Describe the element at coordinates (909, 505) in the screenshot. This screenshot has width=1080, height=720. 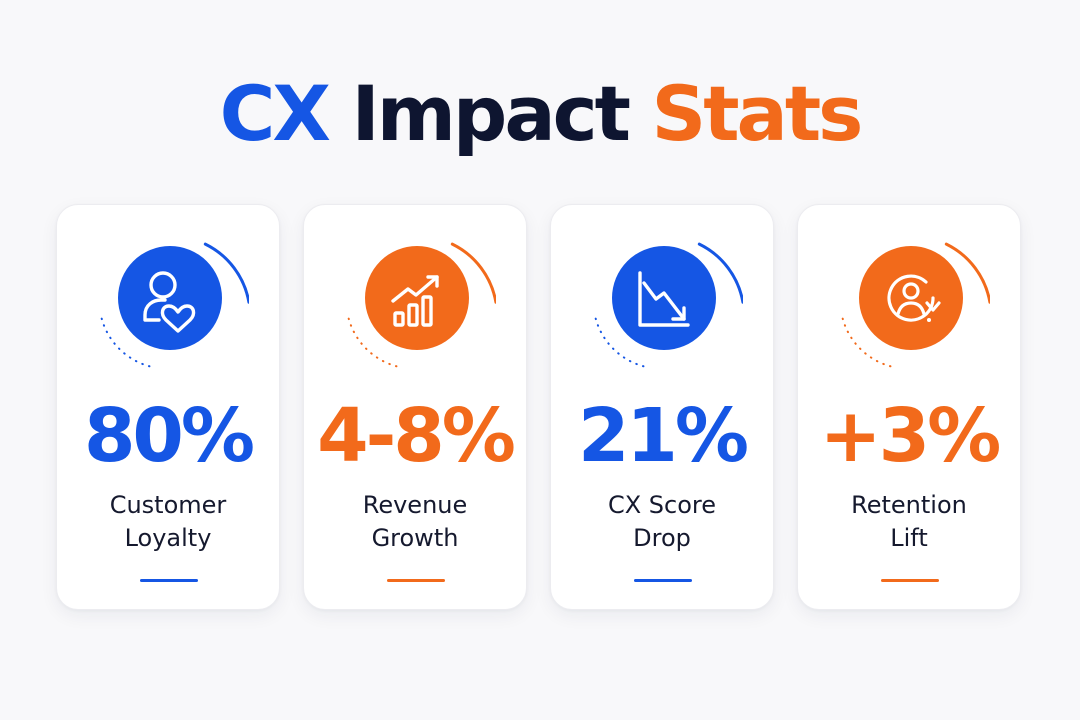
I see `stat-label-line1: Retention` at that location.